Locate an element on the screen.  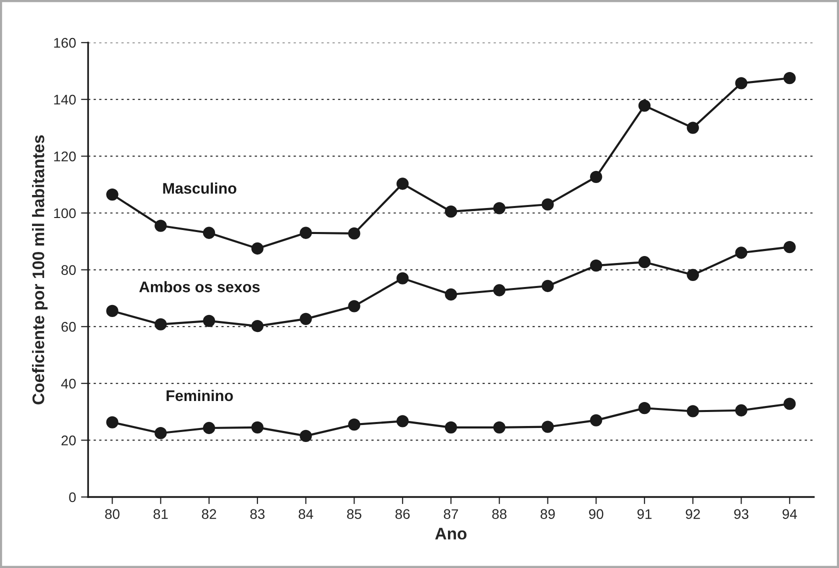
x-tick-label: 85 is located at coordinates (354, 514).